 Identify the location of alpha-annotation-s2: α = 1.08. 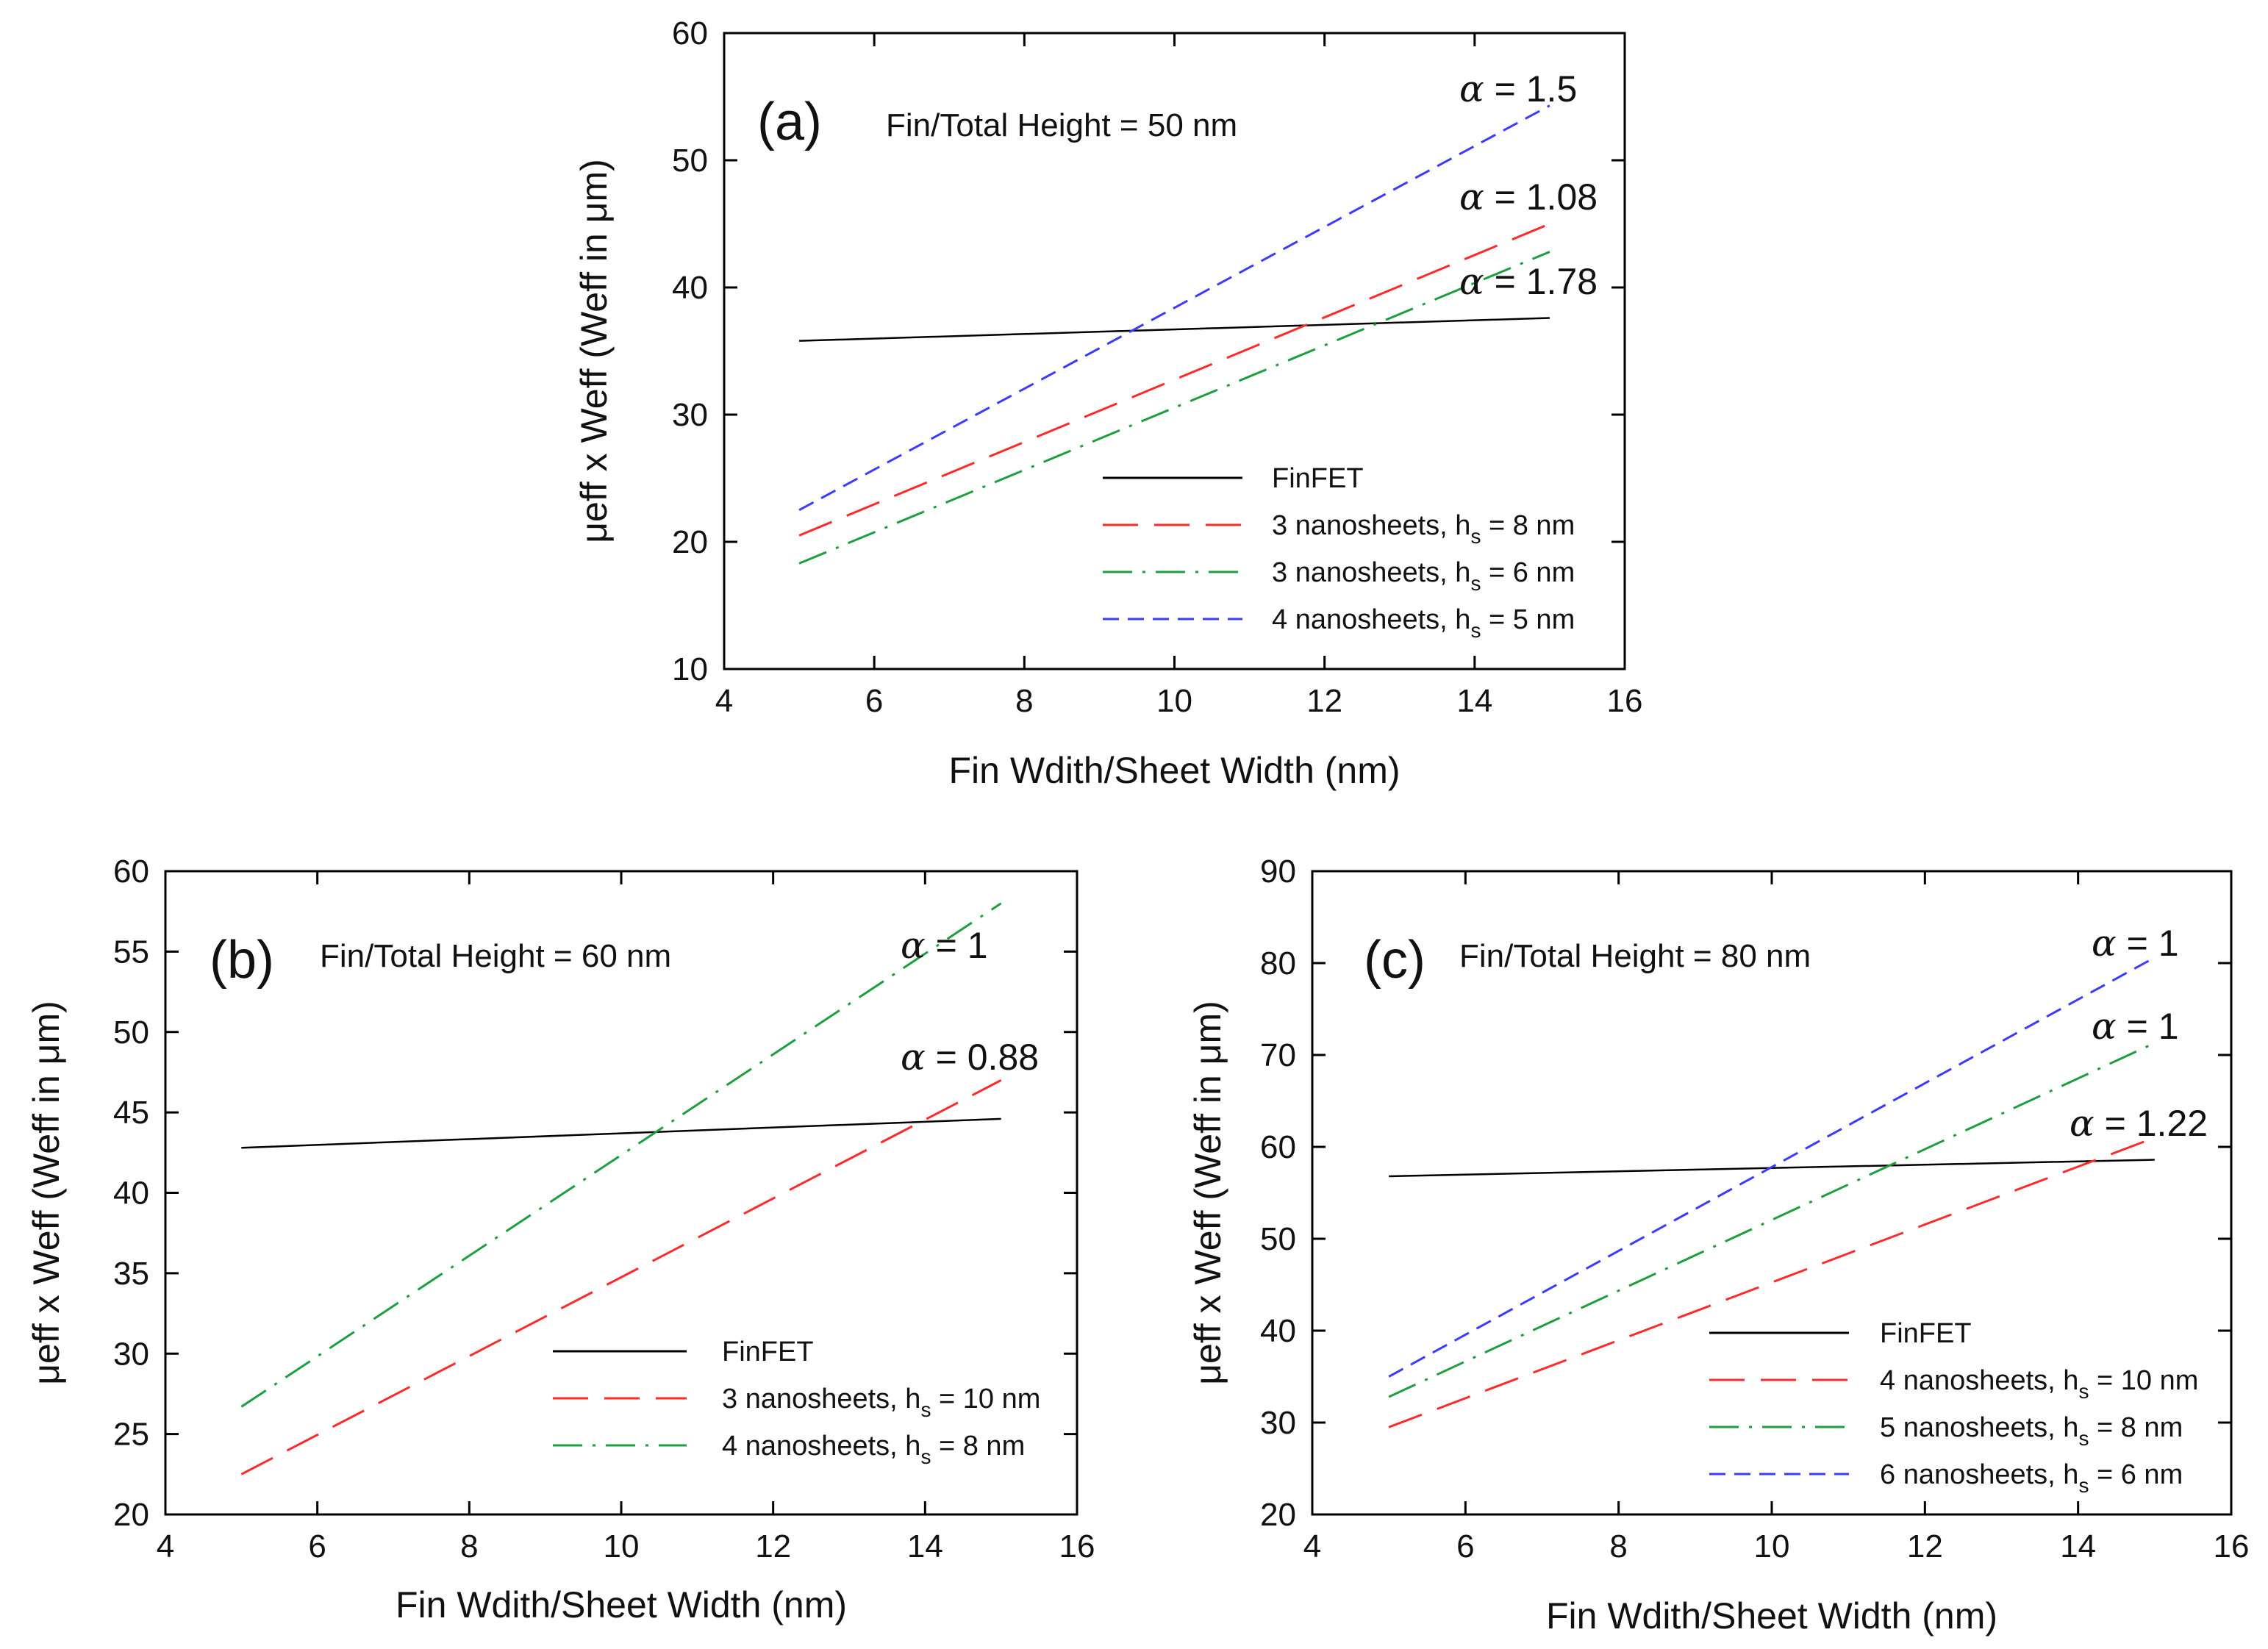
(1528, 197).